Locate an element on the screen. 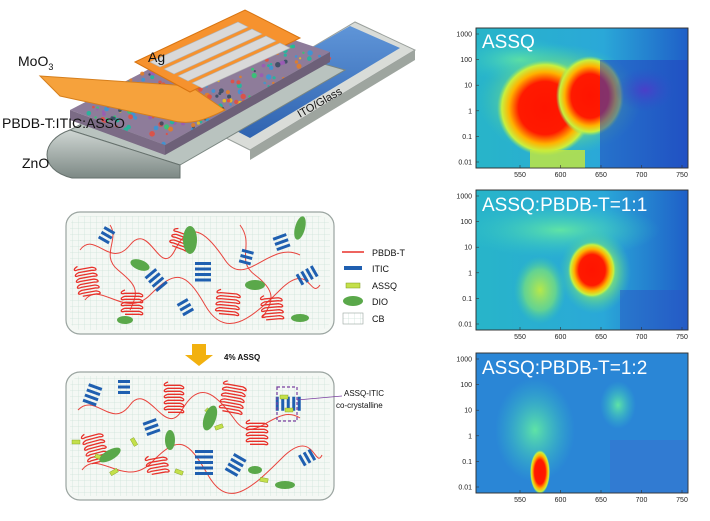 This screenshot has height=521, width=710. legend-dio-swatch is located at coordinates (353, 301).